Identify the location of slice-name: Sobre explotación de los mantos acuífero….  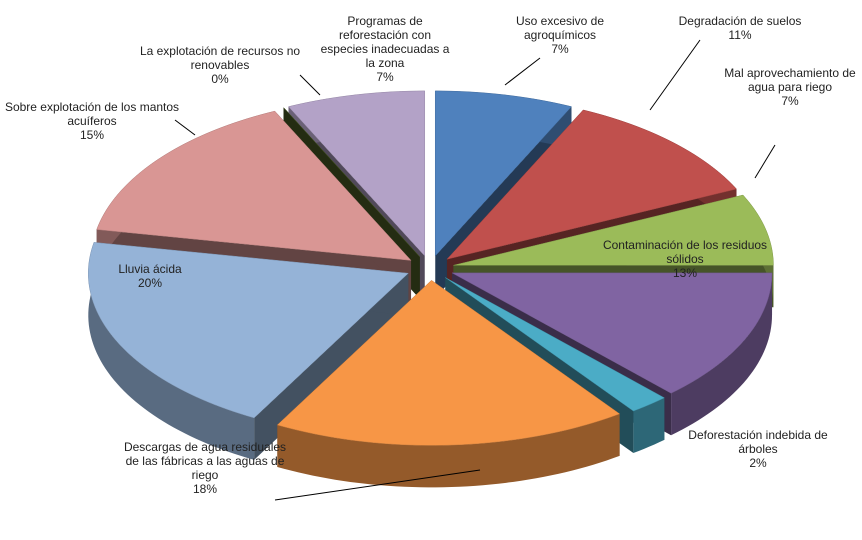
(92, 114).